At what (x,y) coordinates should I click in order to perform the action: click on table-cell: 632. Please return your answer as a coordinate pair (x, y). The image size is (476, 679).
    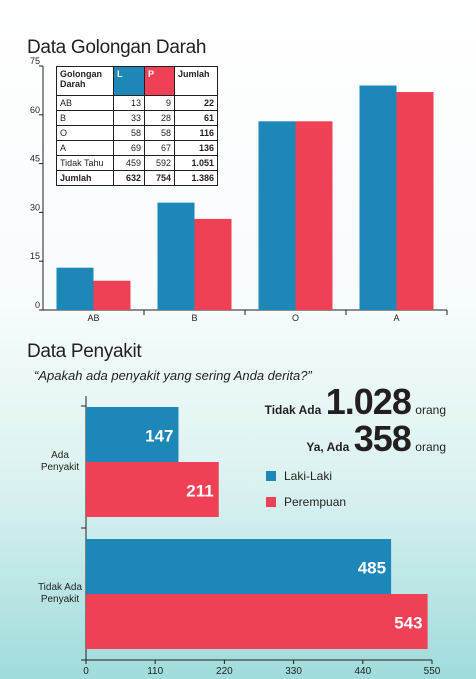
    Looking at the image, I should click on (129, 178).